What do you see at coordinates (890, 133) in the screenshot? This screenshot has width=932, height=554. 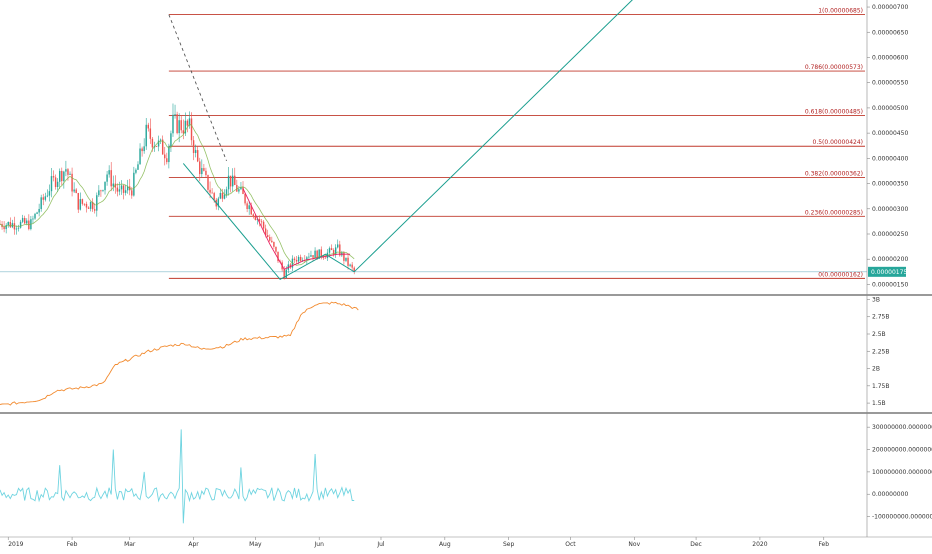 I see `price-axis-tick-label: 0.00000450` at bounding box center [890, 133].